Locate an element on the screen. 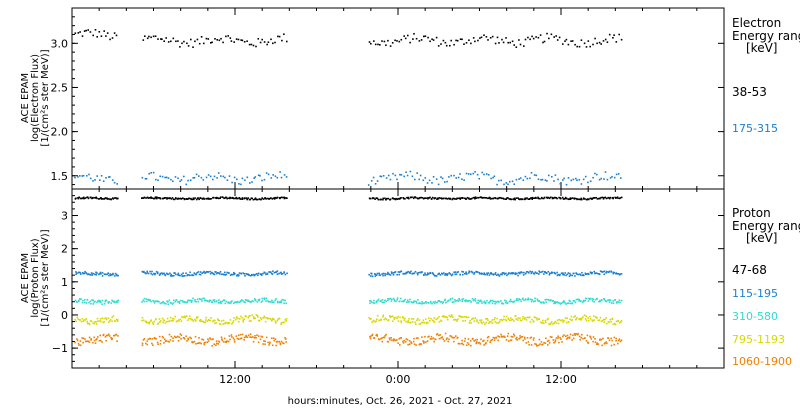 This screenshot has height=410, width=800. proton-ylabel-line-3: [1/(cm²s ster MeV)] is located at coordinates (45, 277).